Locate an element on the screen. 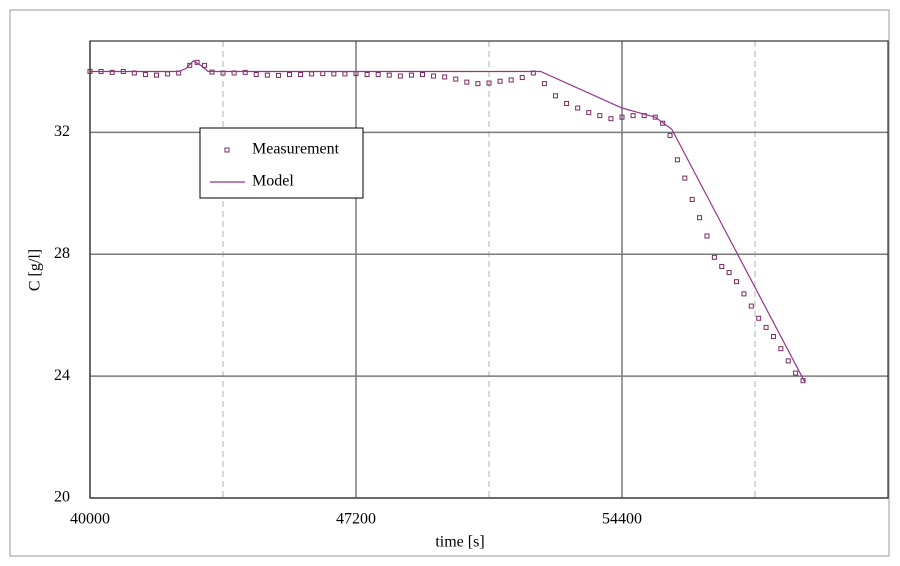  legend-box is located at coordinates (281, 163).